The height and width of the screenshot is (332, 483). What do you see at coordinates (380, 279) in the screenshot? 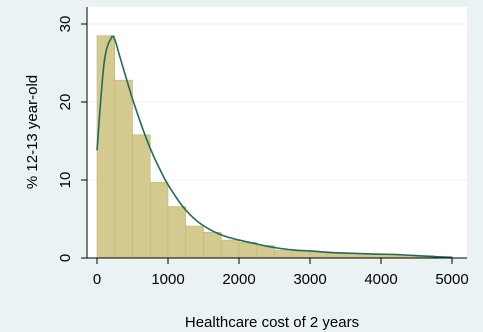
I see `x-tick-label: 4000` at bounding box center [380, 279].